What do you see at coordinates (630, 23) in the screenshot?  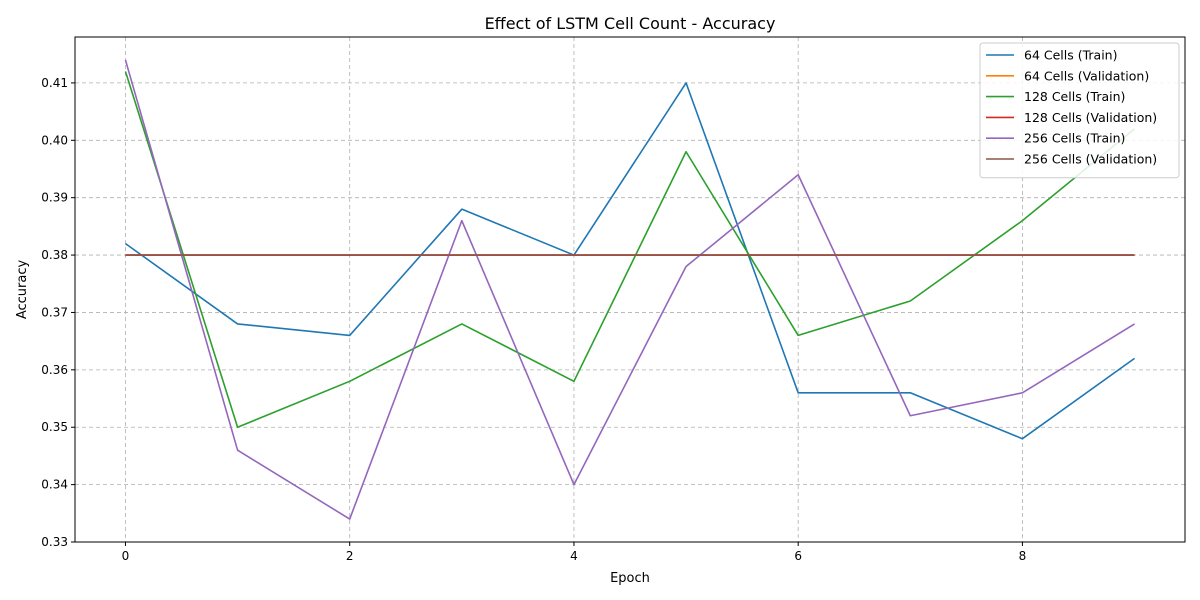 I see `chart-title: Effect of LSTM Cell Count - Accuracy` at bounding box center [630, 23].